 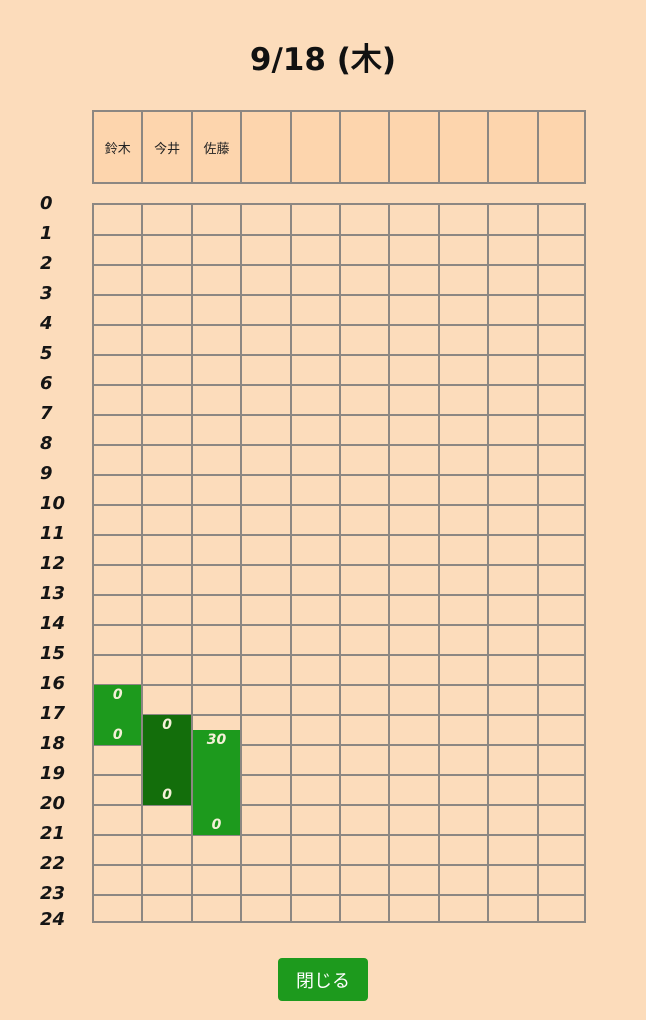 What do you see at coordinates (216, 782) in the screenshot?
I see `shift-block: 30 0` at bounding box center [216, 782].